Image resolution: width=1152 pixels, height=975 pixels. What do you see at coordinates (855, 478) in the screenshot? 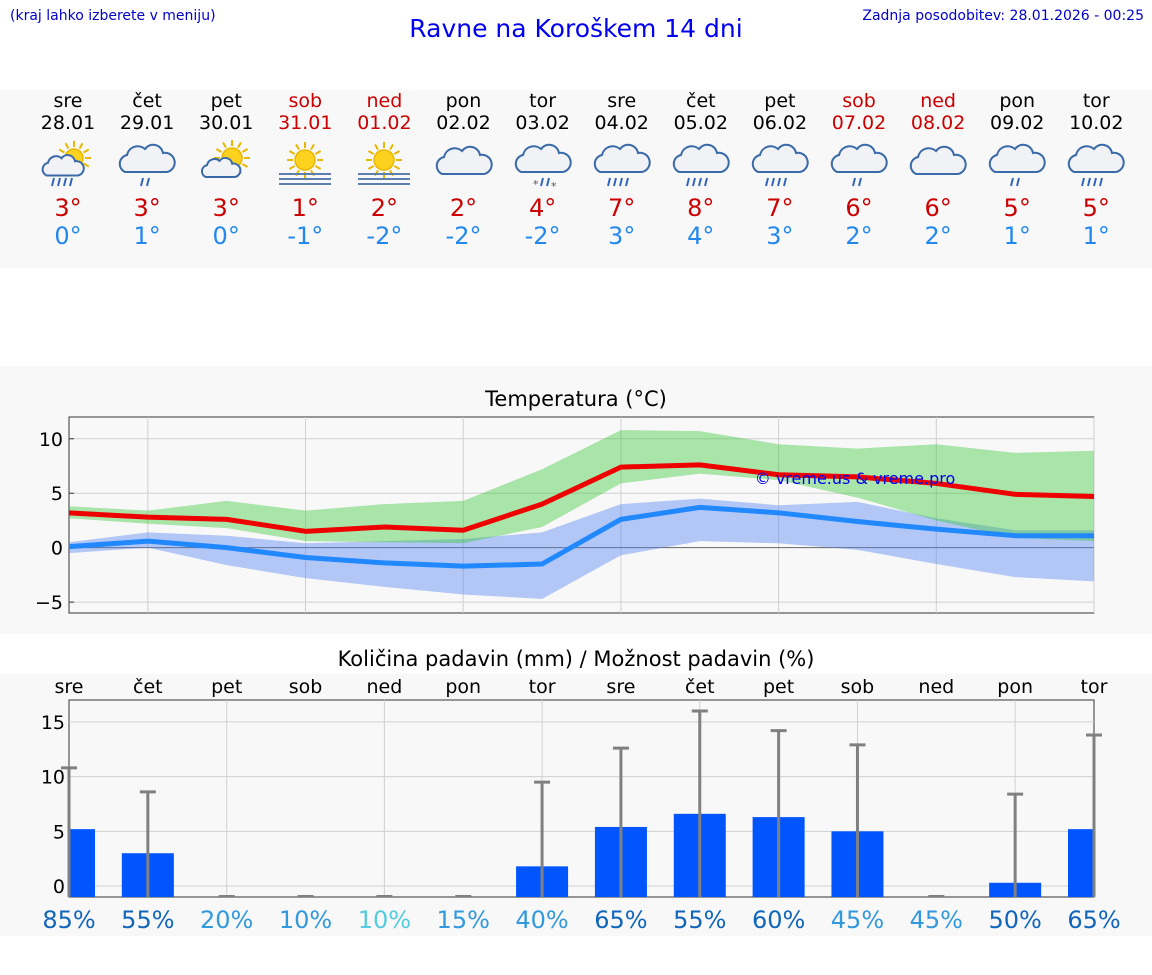
I see `watermark: © vreme.us & vreme.pro` at bounding box center [855, 478].